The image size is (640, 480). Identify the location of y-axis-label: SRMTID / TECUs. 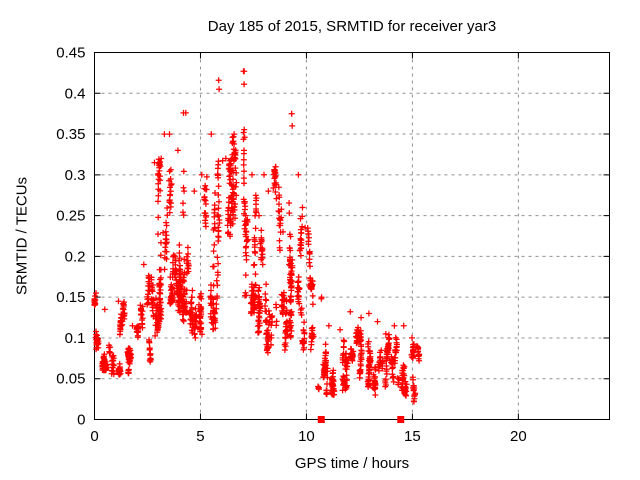
(22, 236).